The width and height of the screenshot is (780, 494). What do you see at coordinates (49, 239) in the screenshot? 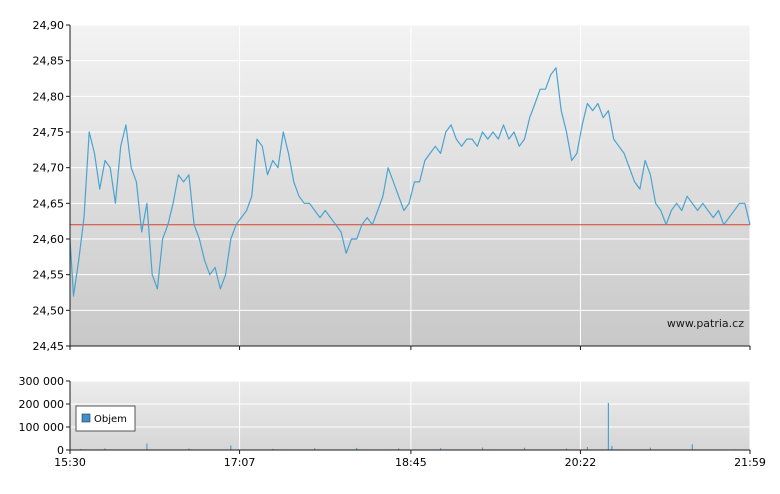
I see `price-y-tick-label: 24,60` at bounding box center [49, 239].